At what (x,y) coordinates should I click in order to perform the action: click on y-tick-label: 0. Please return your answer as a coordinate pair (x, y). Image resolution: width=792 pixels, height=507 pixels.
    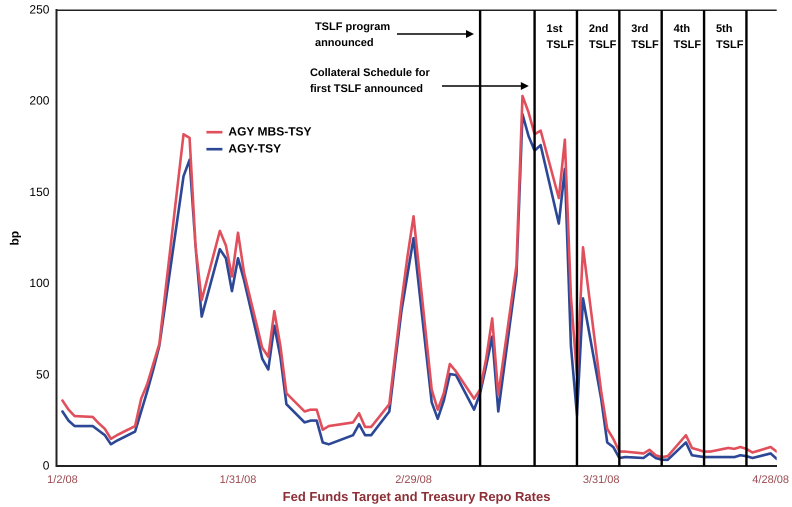
    Looking at the image, I should click on (46, 465).